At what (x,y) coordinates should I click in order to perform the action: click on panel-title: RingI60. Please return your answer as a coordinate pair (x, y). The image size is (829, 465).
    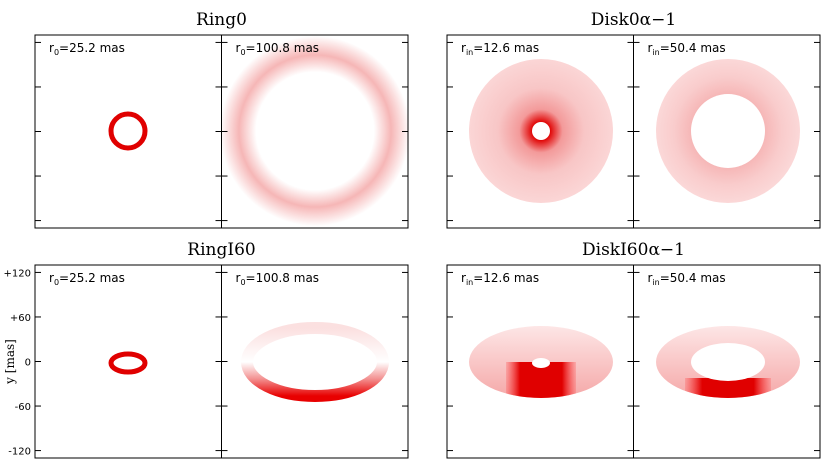
    Looking at the image, I should click on (221, 250).